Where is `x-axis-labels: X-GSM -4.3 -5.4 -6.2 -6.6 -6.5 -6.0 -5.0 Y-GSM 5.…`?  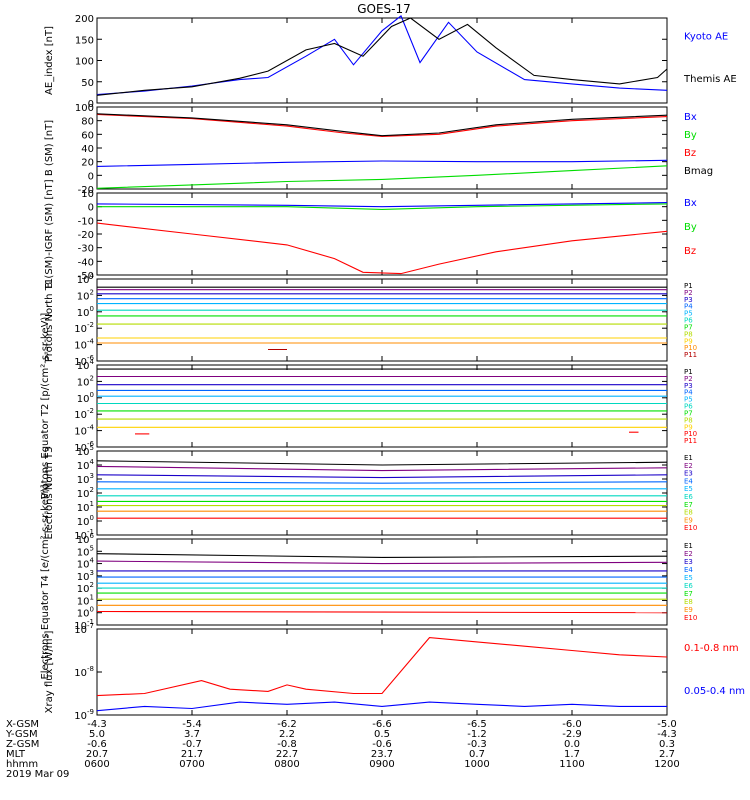 x-axis-labels: X-GSM -4.3 -5.4 -6.2 -6.6 -6.5 -6.0 -5.0 Y-GSM 5.… is located at coordinates (342, 749).